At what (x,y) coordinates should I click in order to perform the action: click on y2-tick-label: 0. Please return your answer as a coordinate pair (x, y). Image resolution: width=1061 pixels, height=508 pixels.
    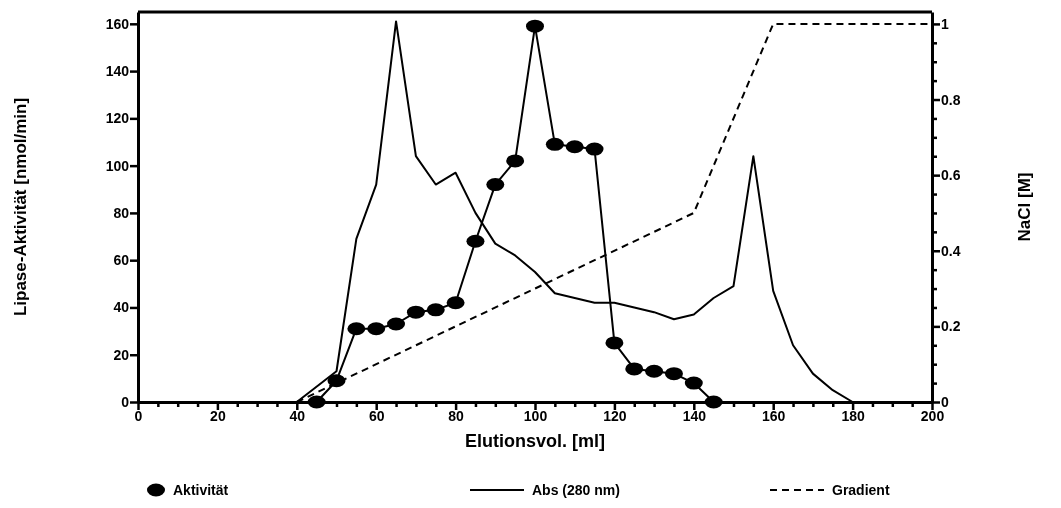
    Looking at the image, I should click on (945, 401).